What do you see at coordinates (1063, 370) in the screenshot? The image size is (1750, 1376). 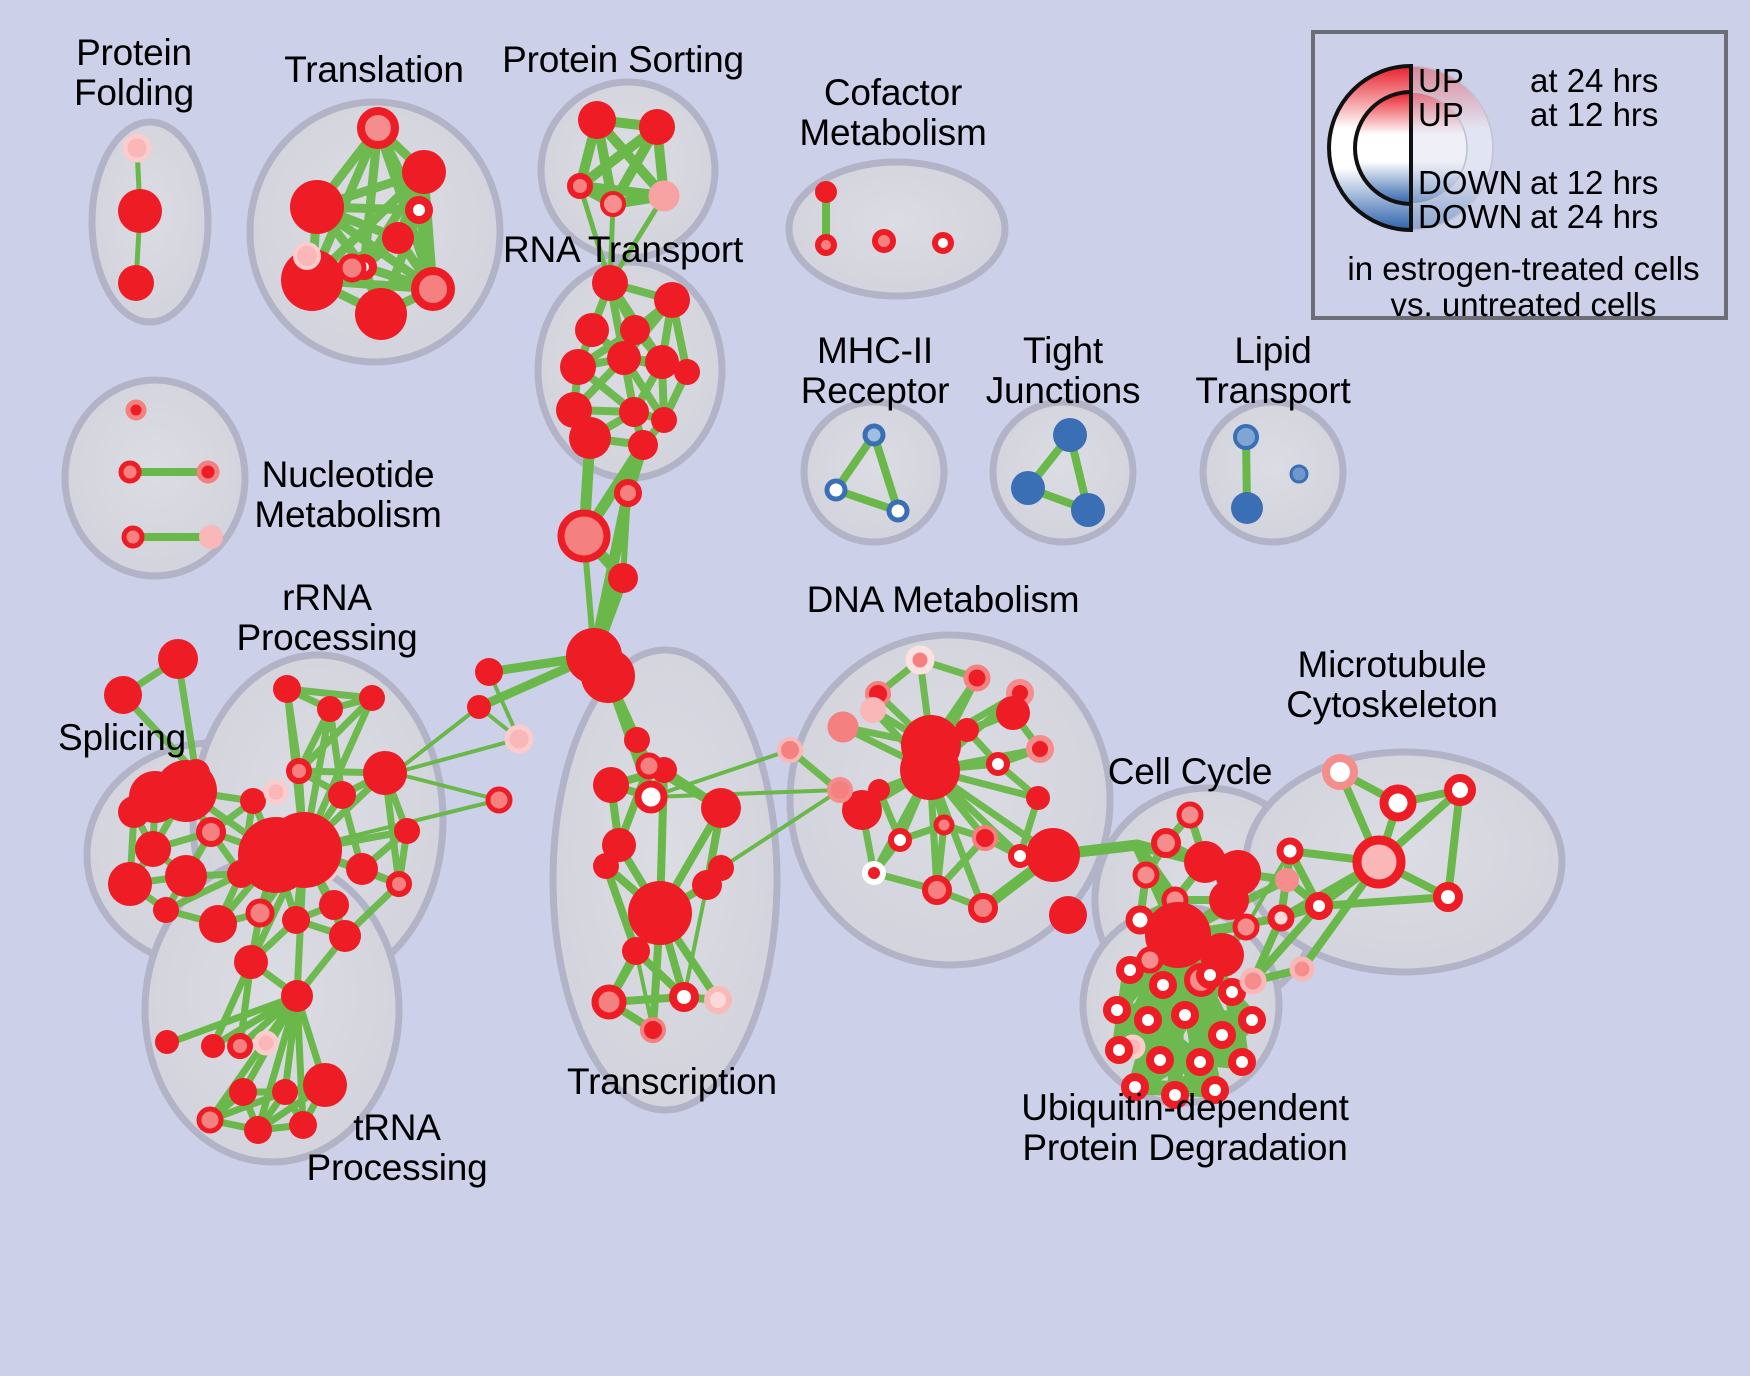 I see `cluster-label-tight-junctions: Tight Junctions` at bounding box center [1063, 370].